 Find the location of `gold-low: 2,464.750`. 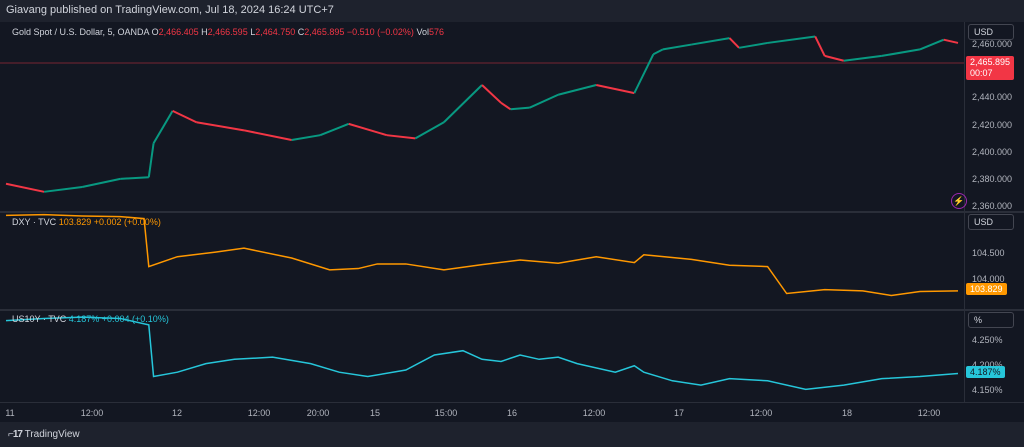

gold-low: 2,464.750 is located at coordinates (275, 32).